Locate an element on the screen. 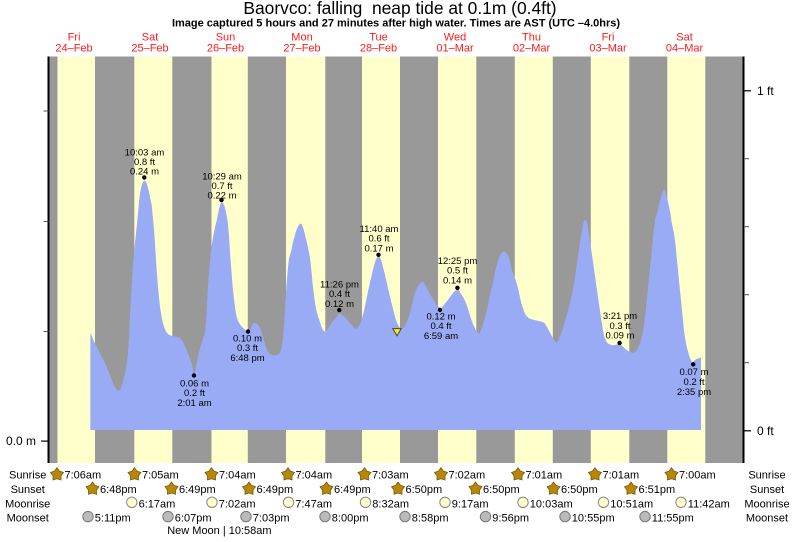  svg-text: 10:51am is located at coordinates (631, 504).